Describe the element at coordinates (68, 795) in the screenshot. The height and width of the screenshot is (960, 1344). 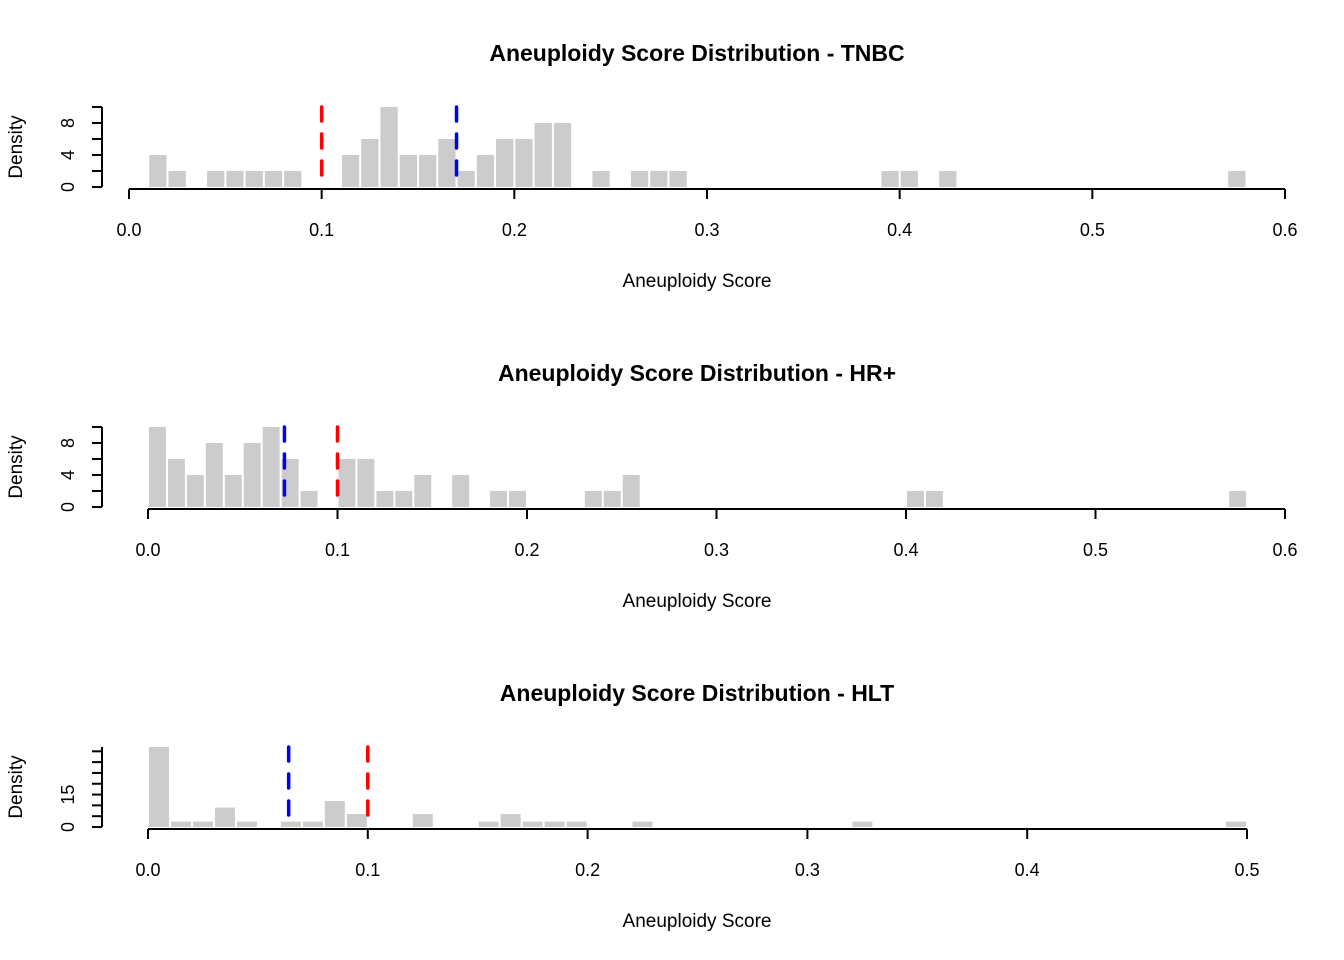
I see `y-tick-label: 15` at that location.